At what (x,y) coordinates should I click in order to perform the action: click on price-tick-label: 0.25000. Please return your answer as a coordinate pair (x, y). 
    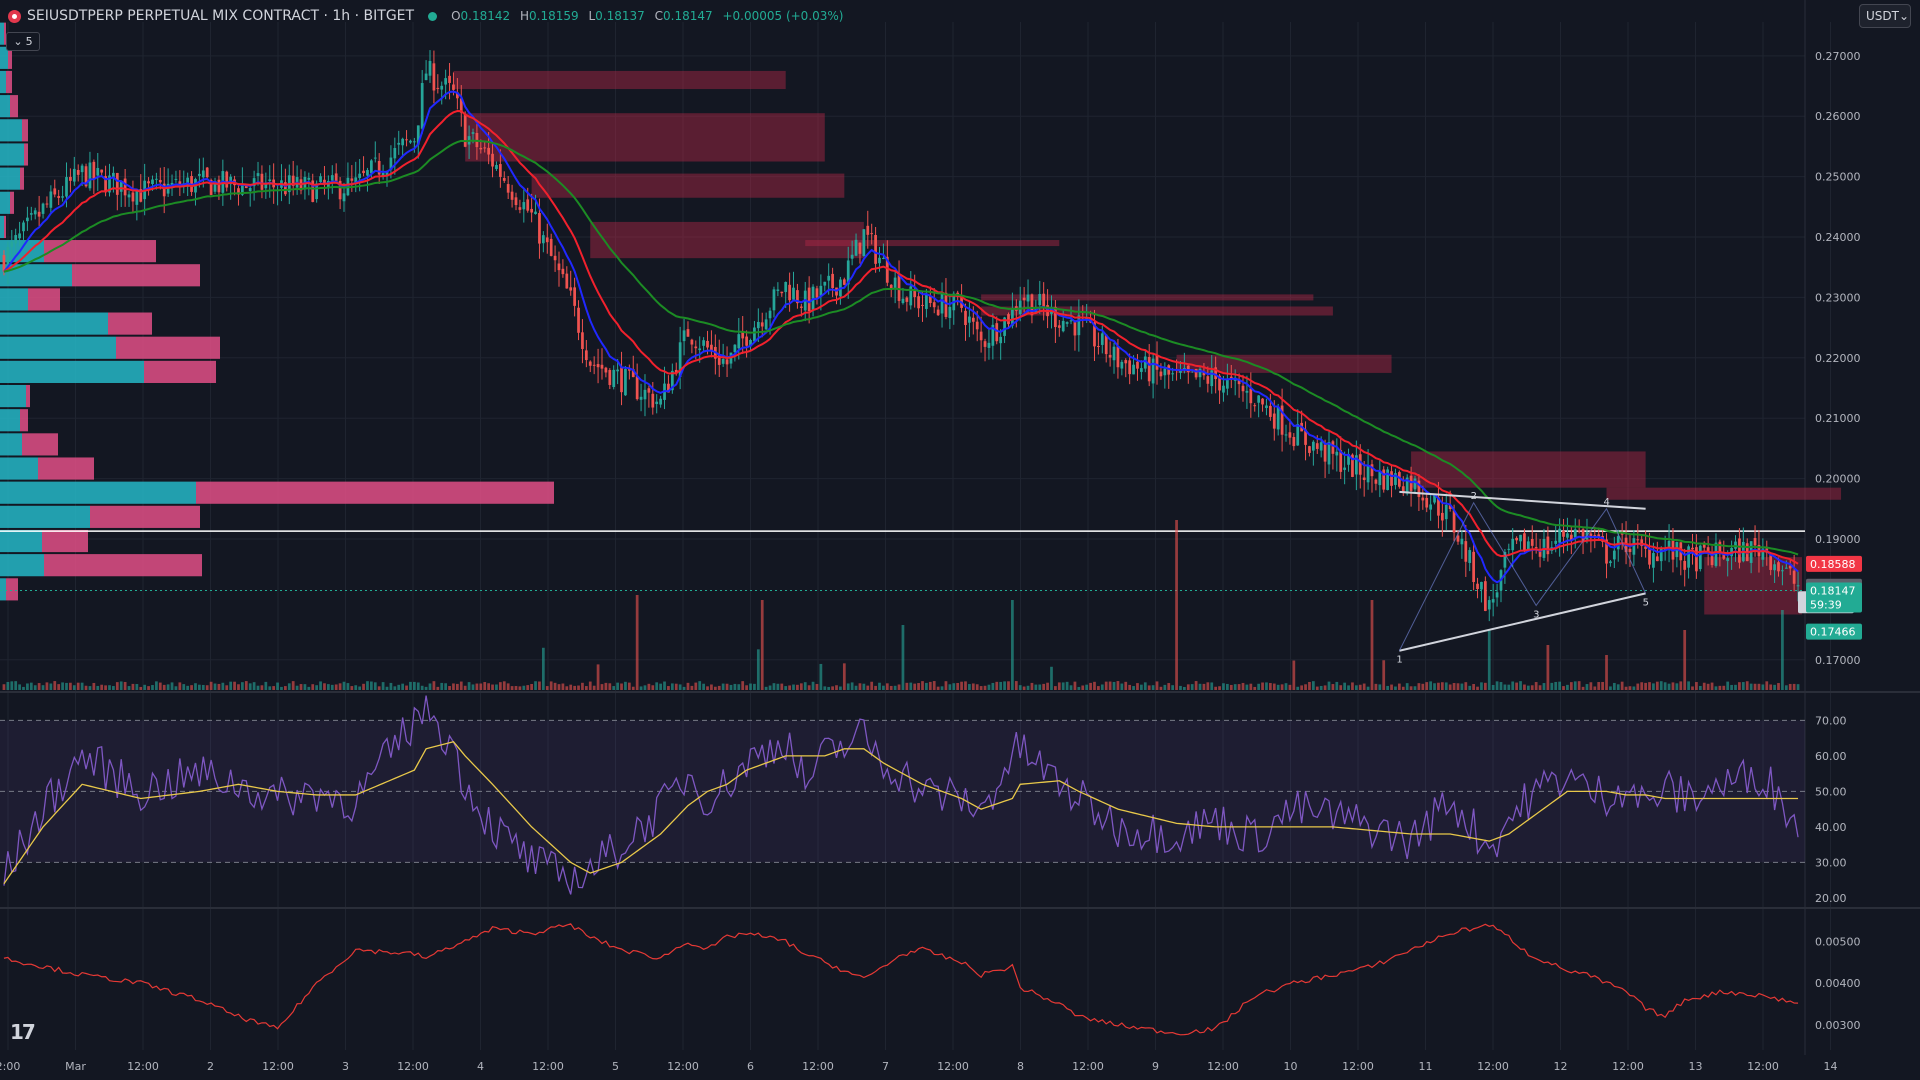
    Looking at the image, I should click on (1838, 177).